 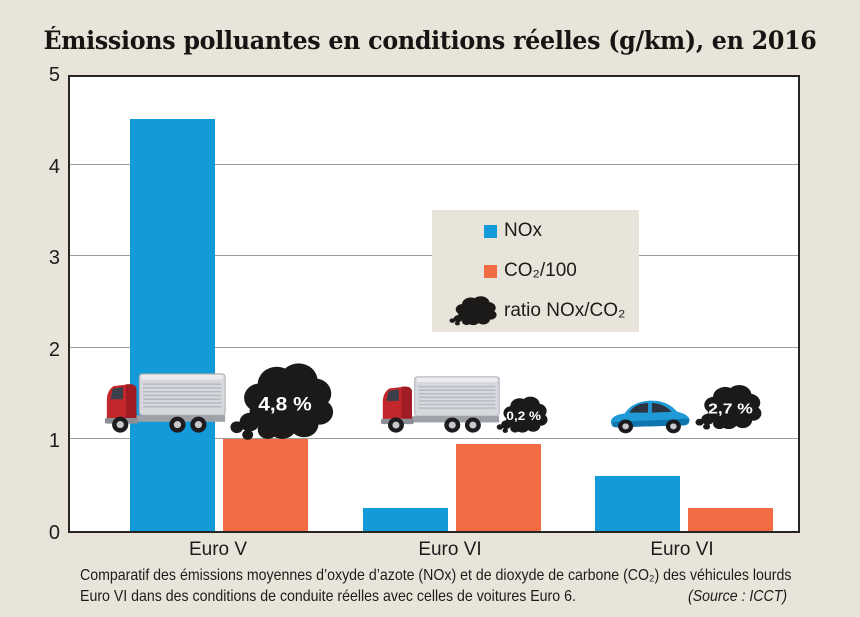 What do you see at coordinates (54, 533) in the screenshot?
I see `y-tick-label-0: 0` at bounding box center [54, 533].